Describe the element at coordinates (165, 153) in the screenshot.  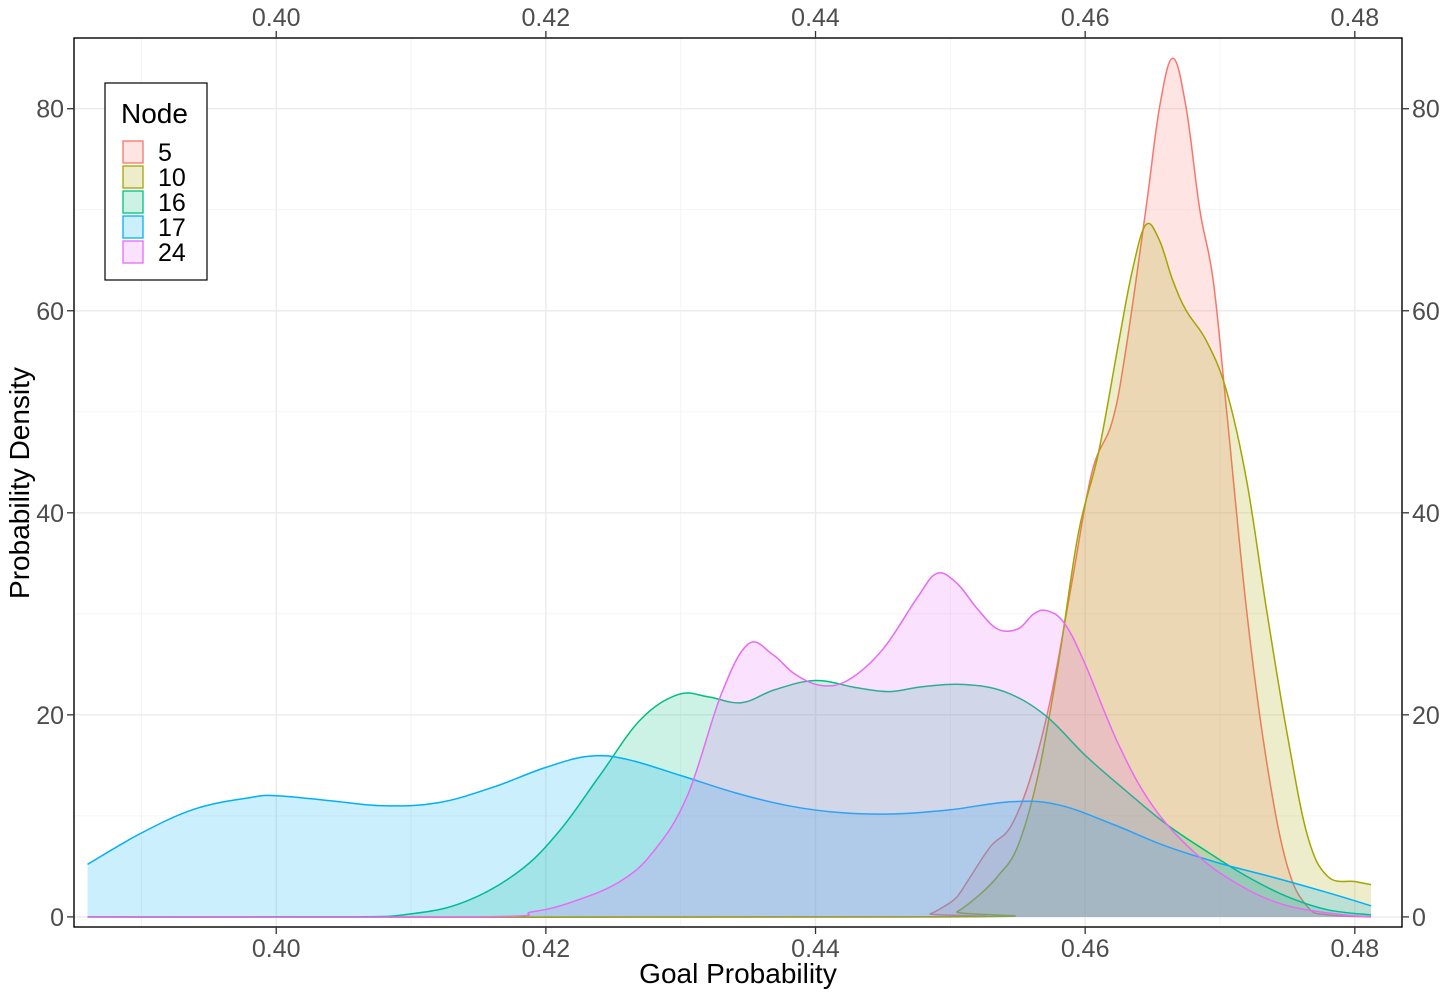
I see `legend-label-5: 5` at that location.